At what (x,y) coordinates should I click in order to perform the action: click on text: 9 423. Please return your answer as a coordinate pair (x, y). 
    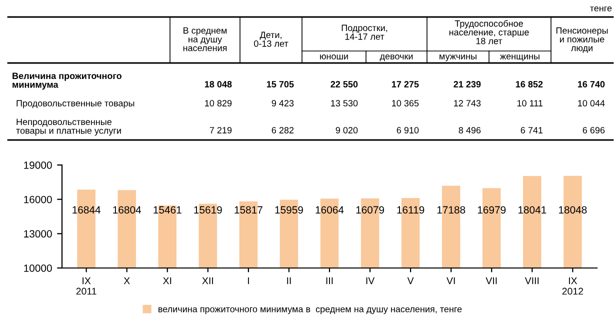
    Looking at the image, I should click on (283, 103).